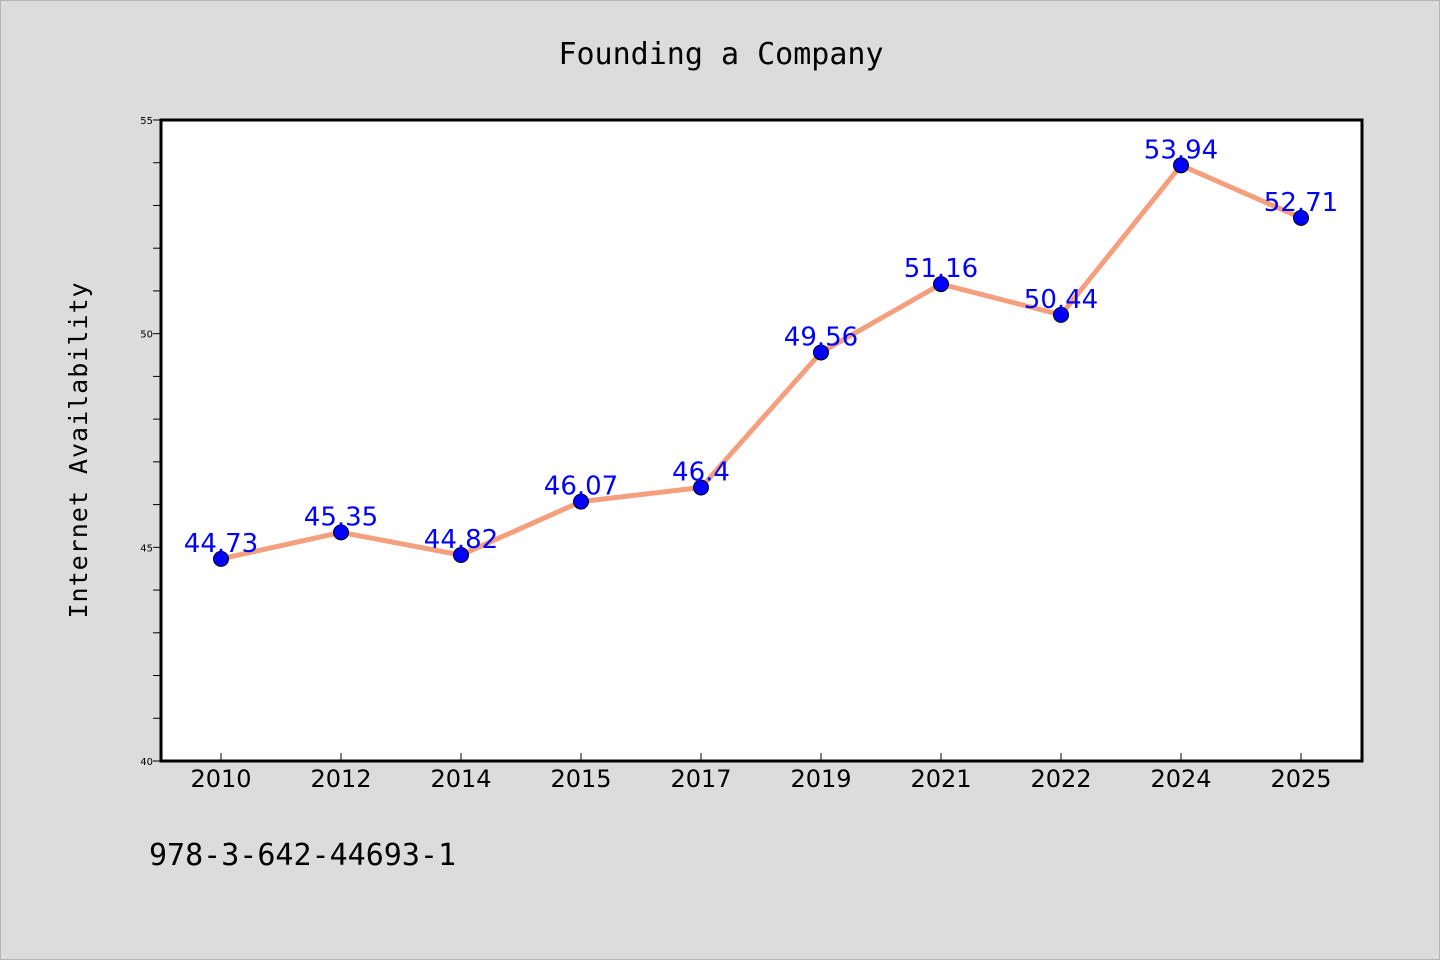  I want to click on x-tick-label: 2024, so click(1180, 779).